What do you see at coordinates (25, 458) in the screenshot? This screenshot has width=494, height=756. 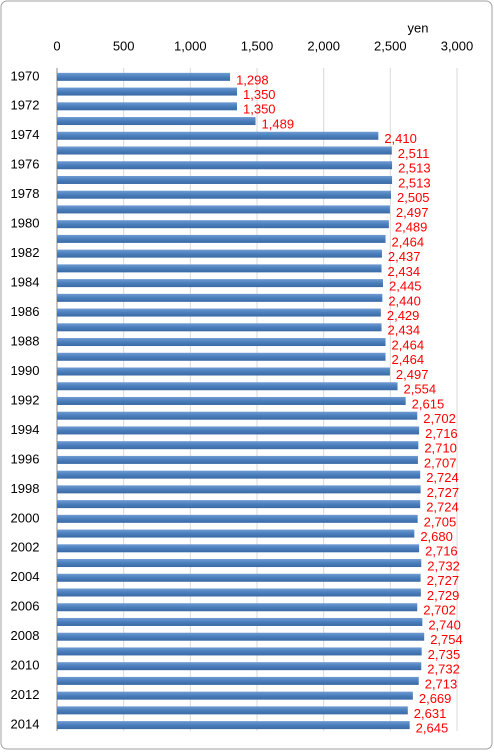 I see `y-tick-label: 1996` at bounding box center [25, 458].